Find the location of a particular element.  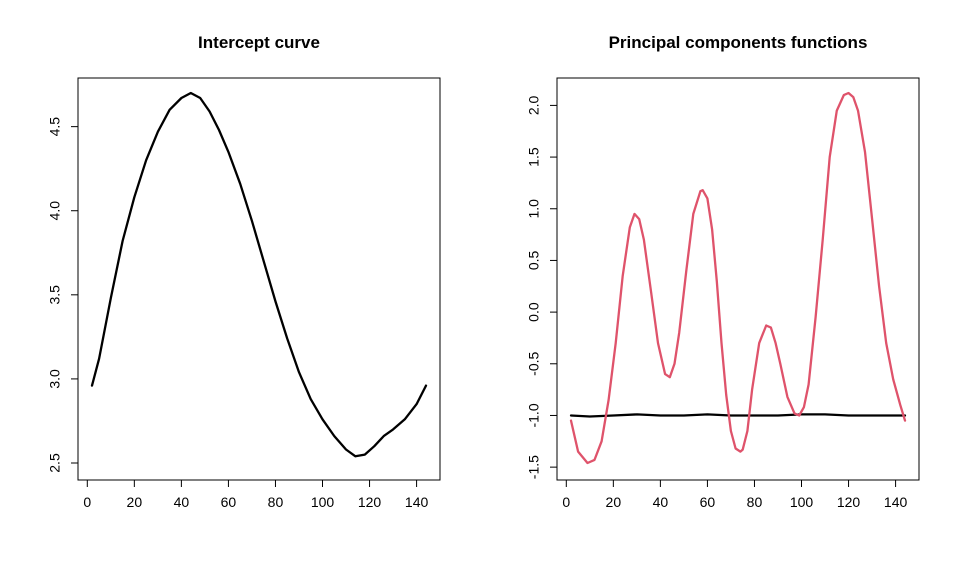

y-tick-label: -1.5 is located at coordinates (534, 467).